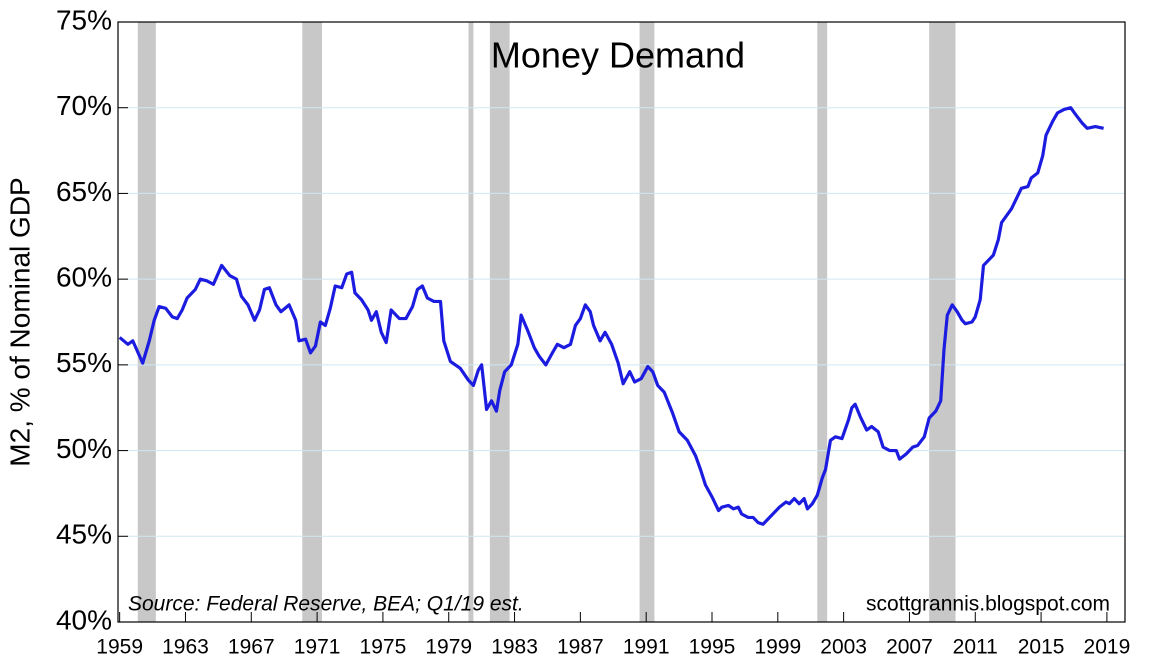  What do you see at coordinates (326, 604) in the screenshot?
I see `source-note: Source: Federal Reserve, BEA; Q1/19 est.` at bounding box center [326, 604].